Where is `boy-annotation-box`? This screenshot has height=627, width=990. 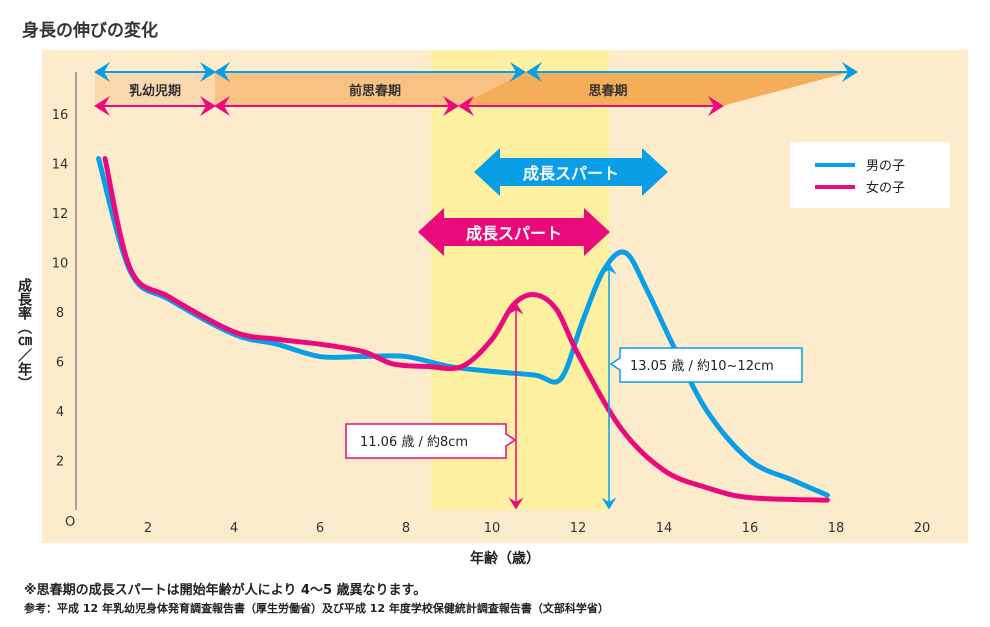
boy-annotation-box is located at coordinates (706, 365).